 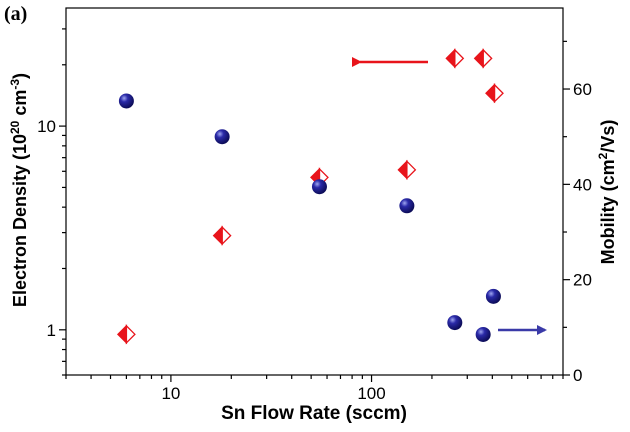 I want to click on y-left-tick-label: 1, so click(x=51, y=330).